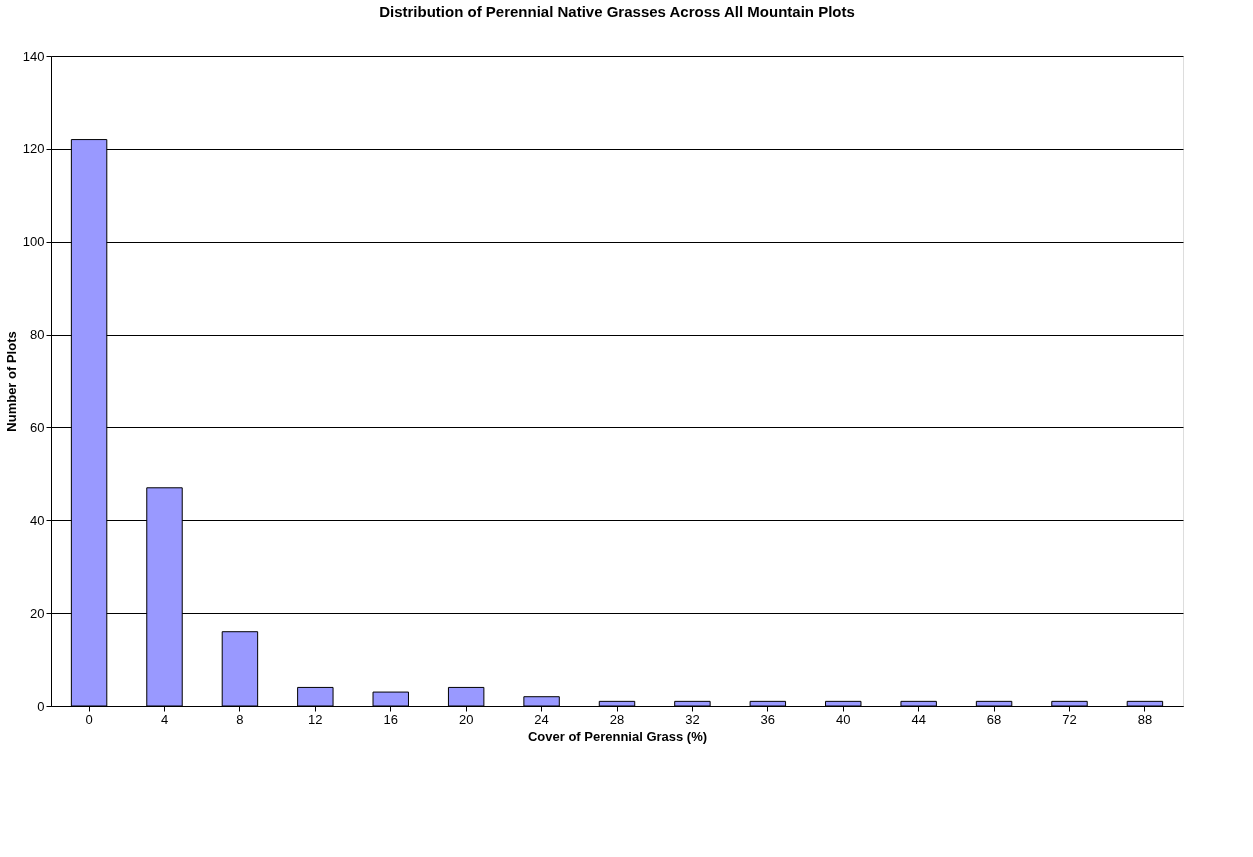 This screenshot has width=1253, height=857. Describe the element at coordinates (37, 335) in the screenshot. I see `y-tick-label: 80` at that location.